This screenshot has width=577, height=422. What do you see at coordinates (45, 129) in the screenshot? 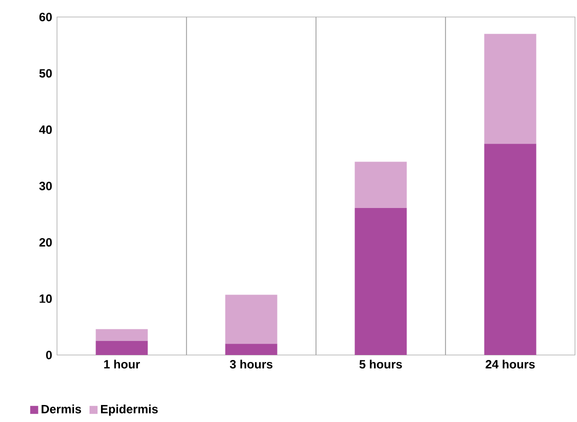
I see `y-tick-label: 40` at bounding box center [45, 129].